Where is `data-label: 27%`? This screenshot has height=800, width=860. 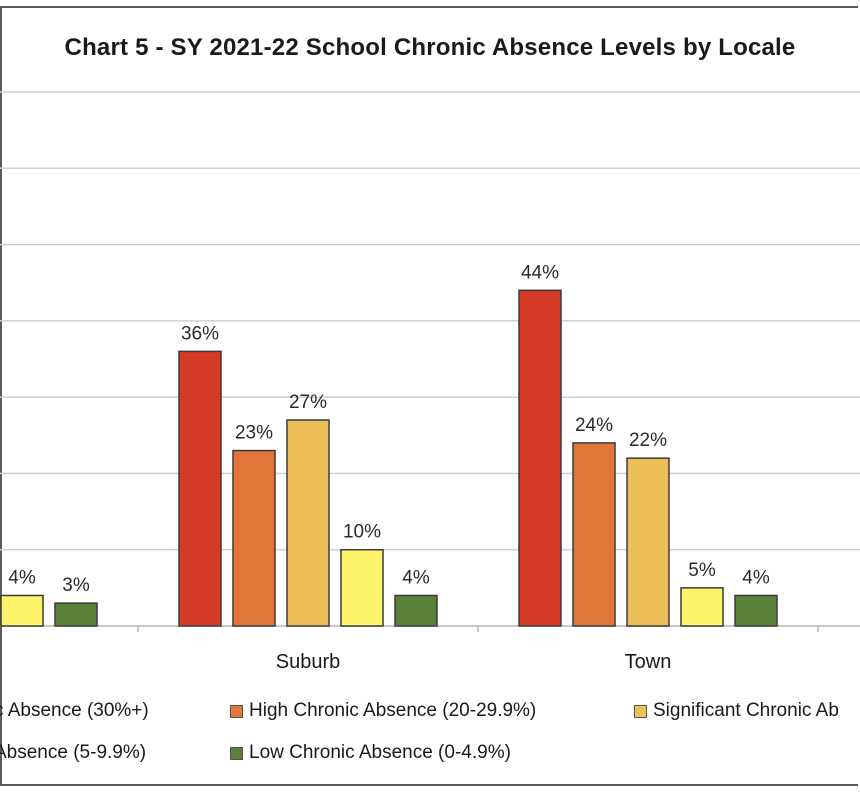 data-label: 27% is located at coordinates (308, 402).